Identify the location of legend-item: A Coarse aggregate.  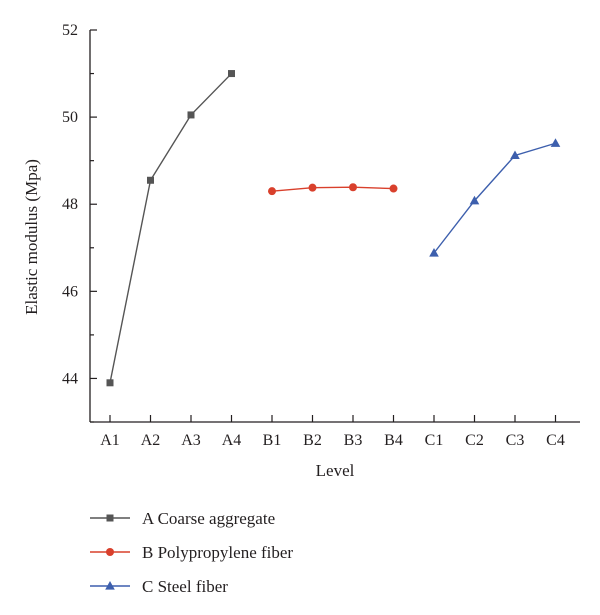
(182, 518).